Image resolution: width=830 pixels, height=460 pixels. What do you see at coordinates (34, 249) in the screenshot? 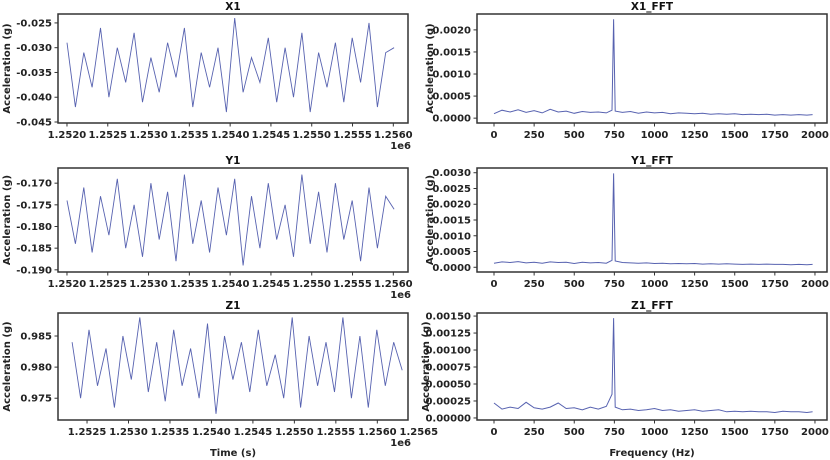
I see `y-tick-label: -0.185` at bounding box center [34, 249].